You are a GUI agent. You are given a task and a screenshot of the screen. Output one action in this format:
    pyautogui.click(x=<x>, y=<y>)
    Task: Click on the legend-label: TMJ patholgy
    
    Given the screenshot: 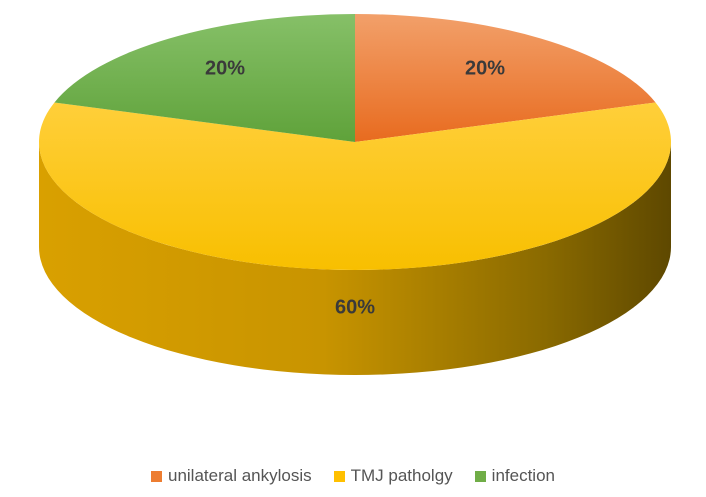 What is the action you would take?
    pyautogui.click(x=401, y=475)
    